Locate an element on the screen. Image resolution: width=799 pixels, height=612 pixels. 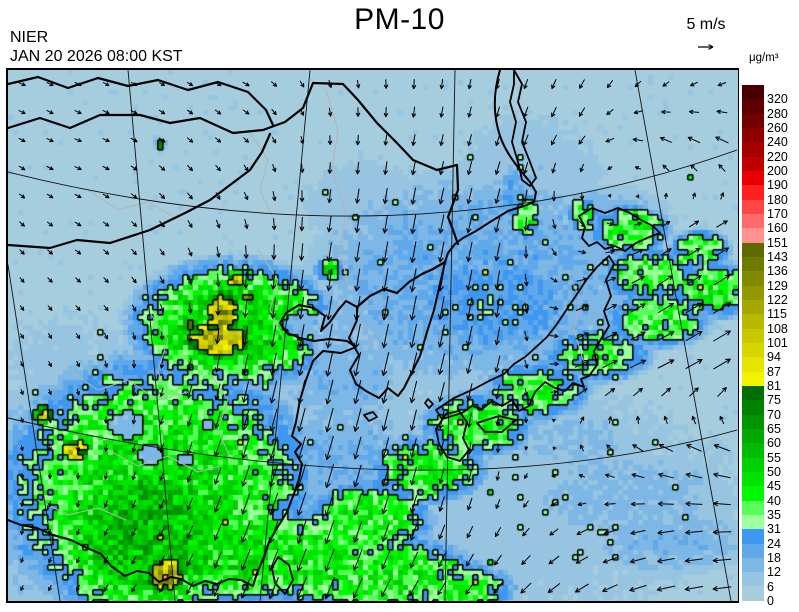
legend-label: 40 is located at coordinates (774, 500).